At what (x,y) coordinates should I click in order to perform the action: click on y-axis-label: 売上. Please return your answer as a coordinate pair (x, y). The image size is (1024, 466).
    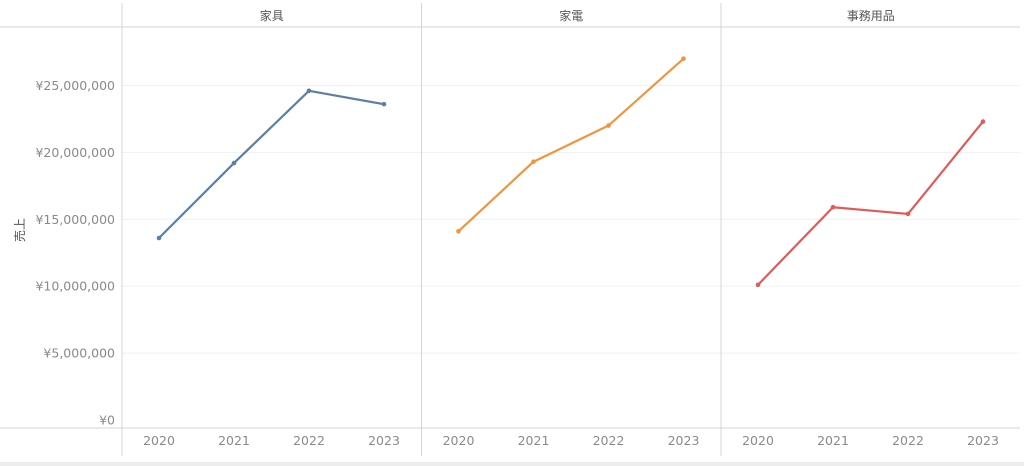
    Looking at the image, I should click on (19, 230).